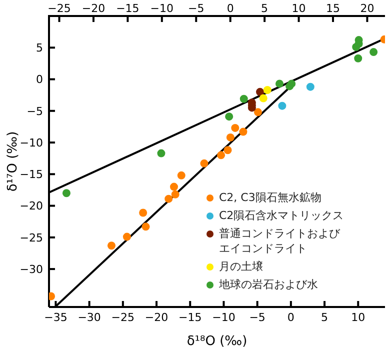  Describe the element at coordinates (31, 175) in the screenshot. I see `y-tick-label: −15` at that location.